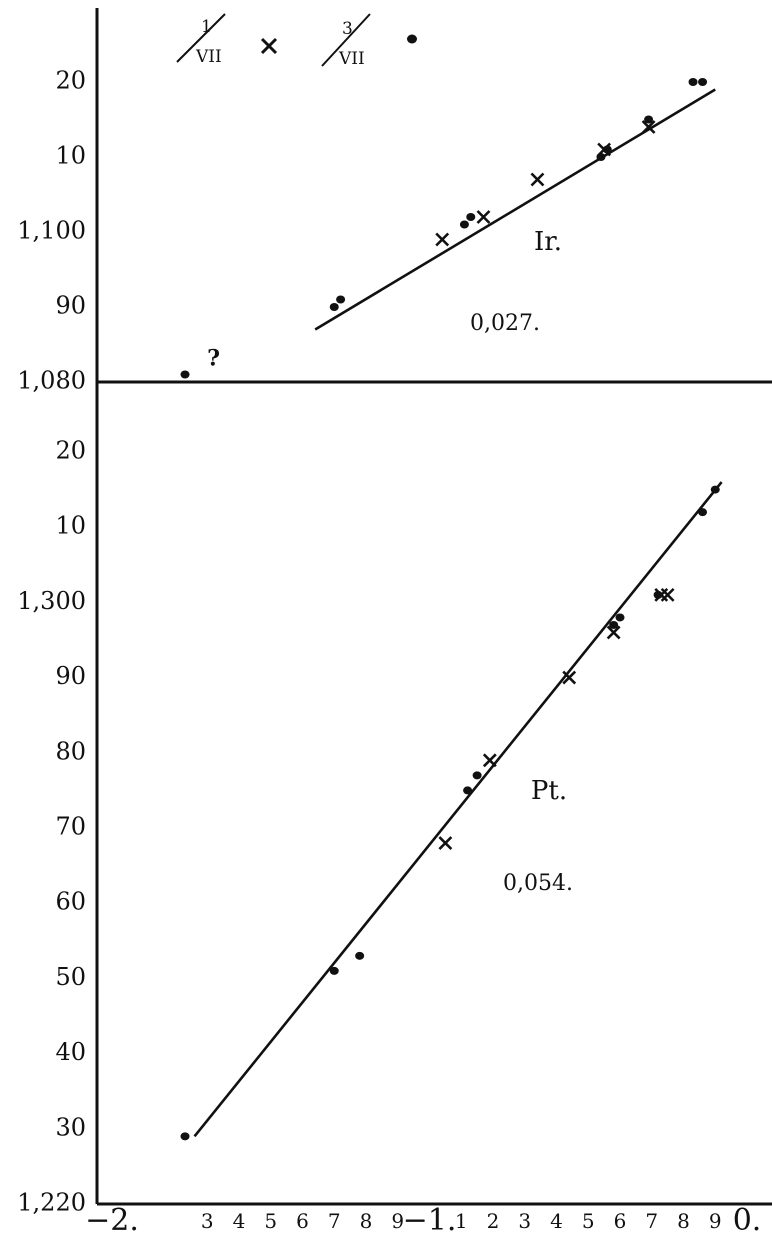 Image resolution: width=772 pixels, height=1238 pixels. Describe the element at coordinates (461, 1221) in the screenshot. I see `xtick-label-9: 1` at that location.